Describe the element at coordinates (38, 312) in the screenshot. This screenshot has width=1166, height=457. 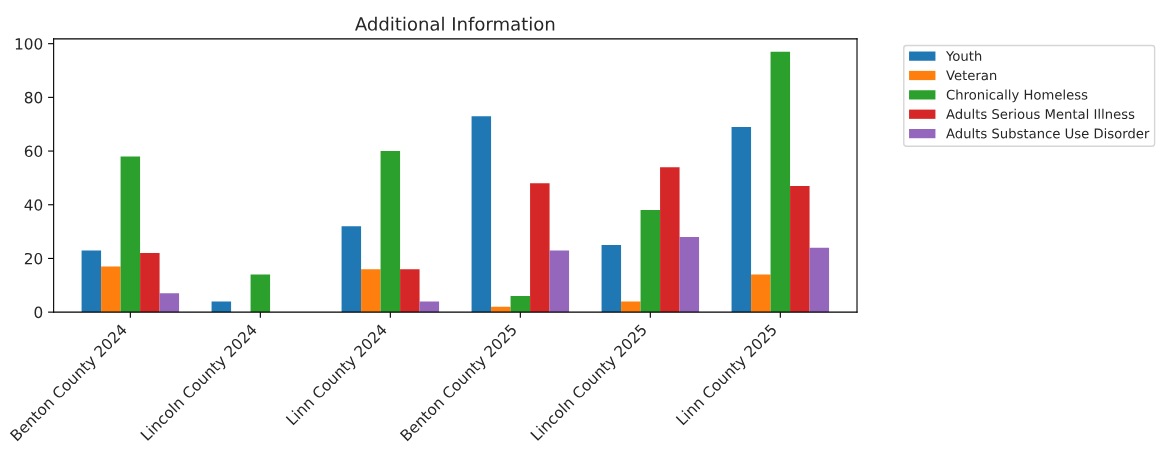
I see `y-tick-label: 0` at that location.